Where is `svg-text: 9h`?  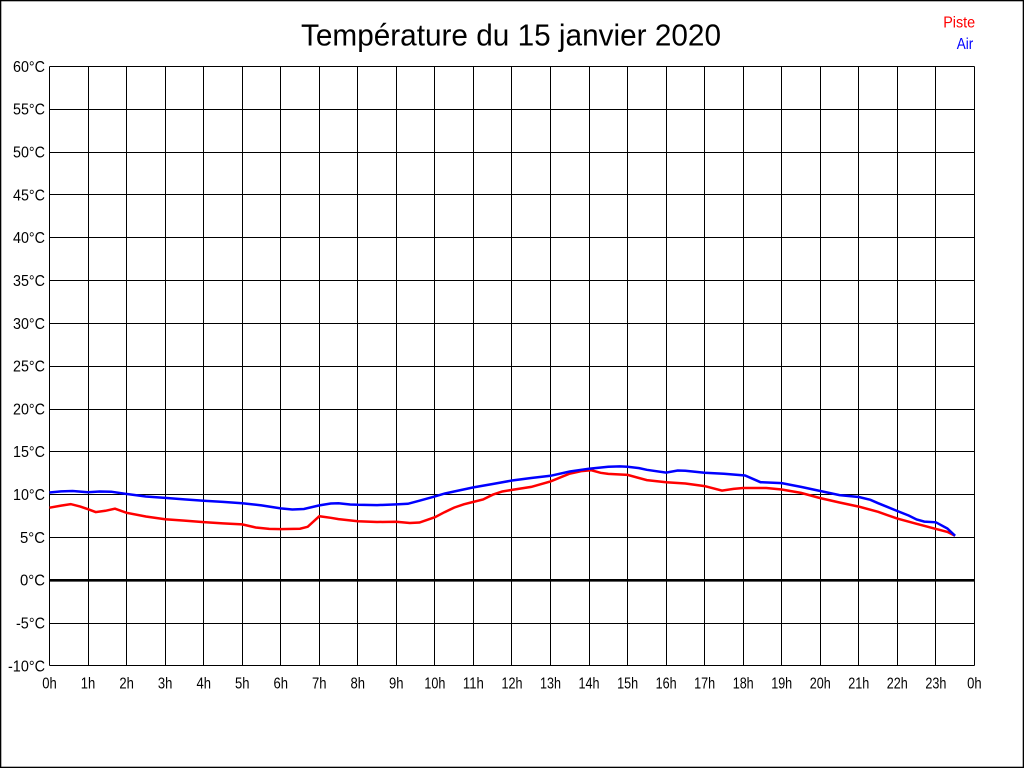
svg-text: 9h is located at coordinates (396, 684).